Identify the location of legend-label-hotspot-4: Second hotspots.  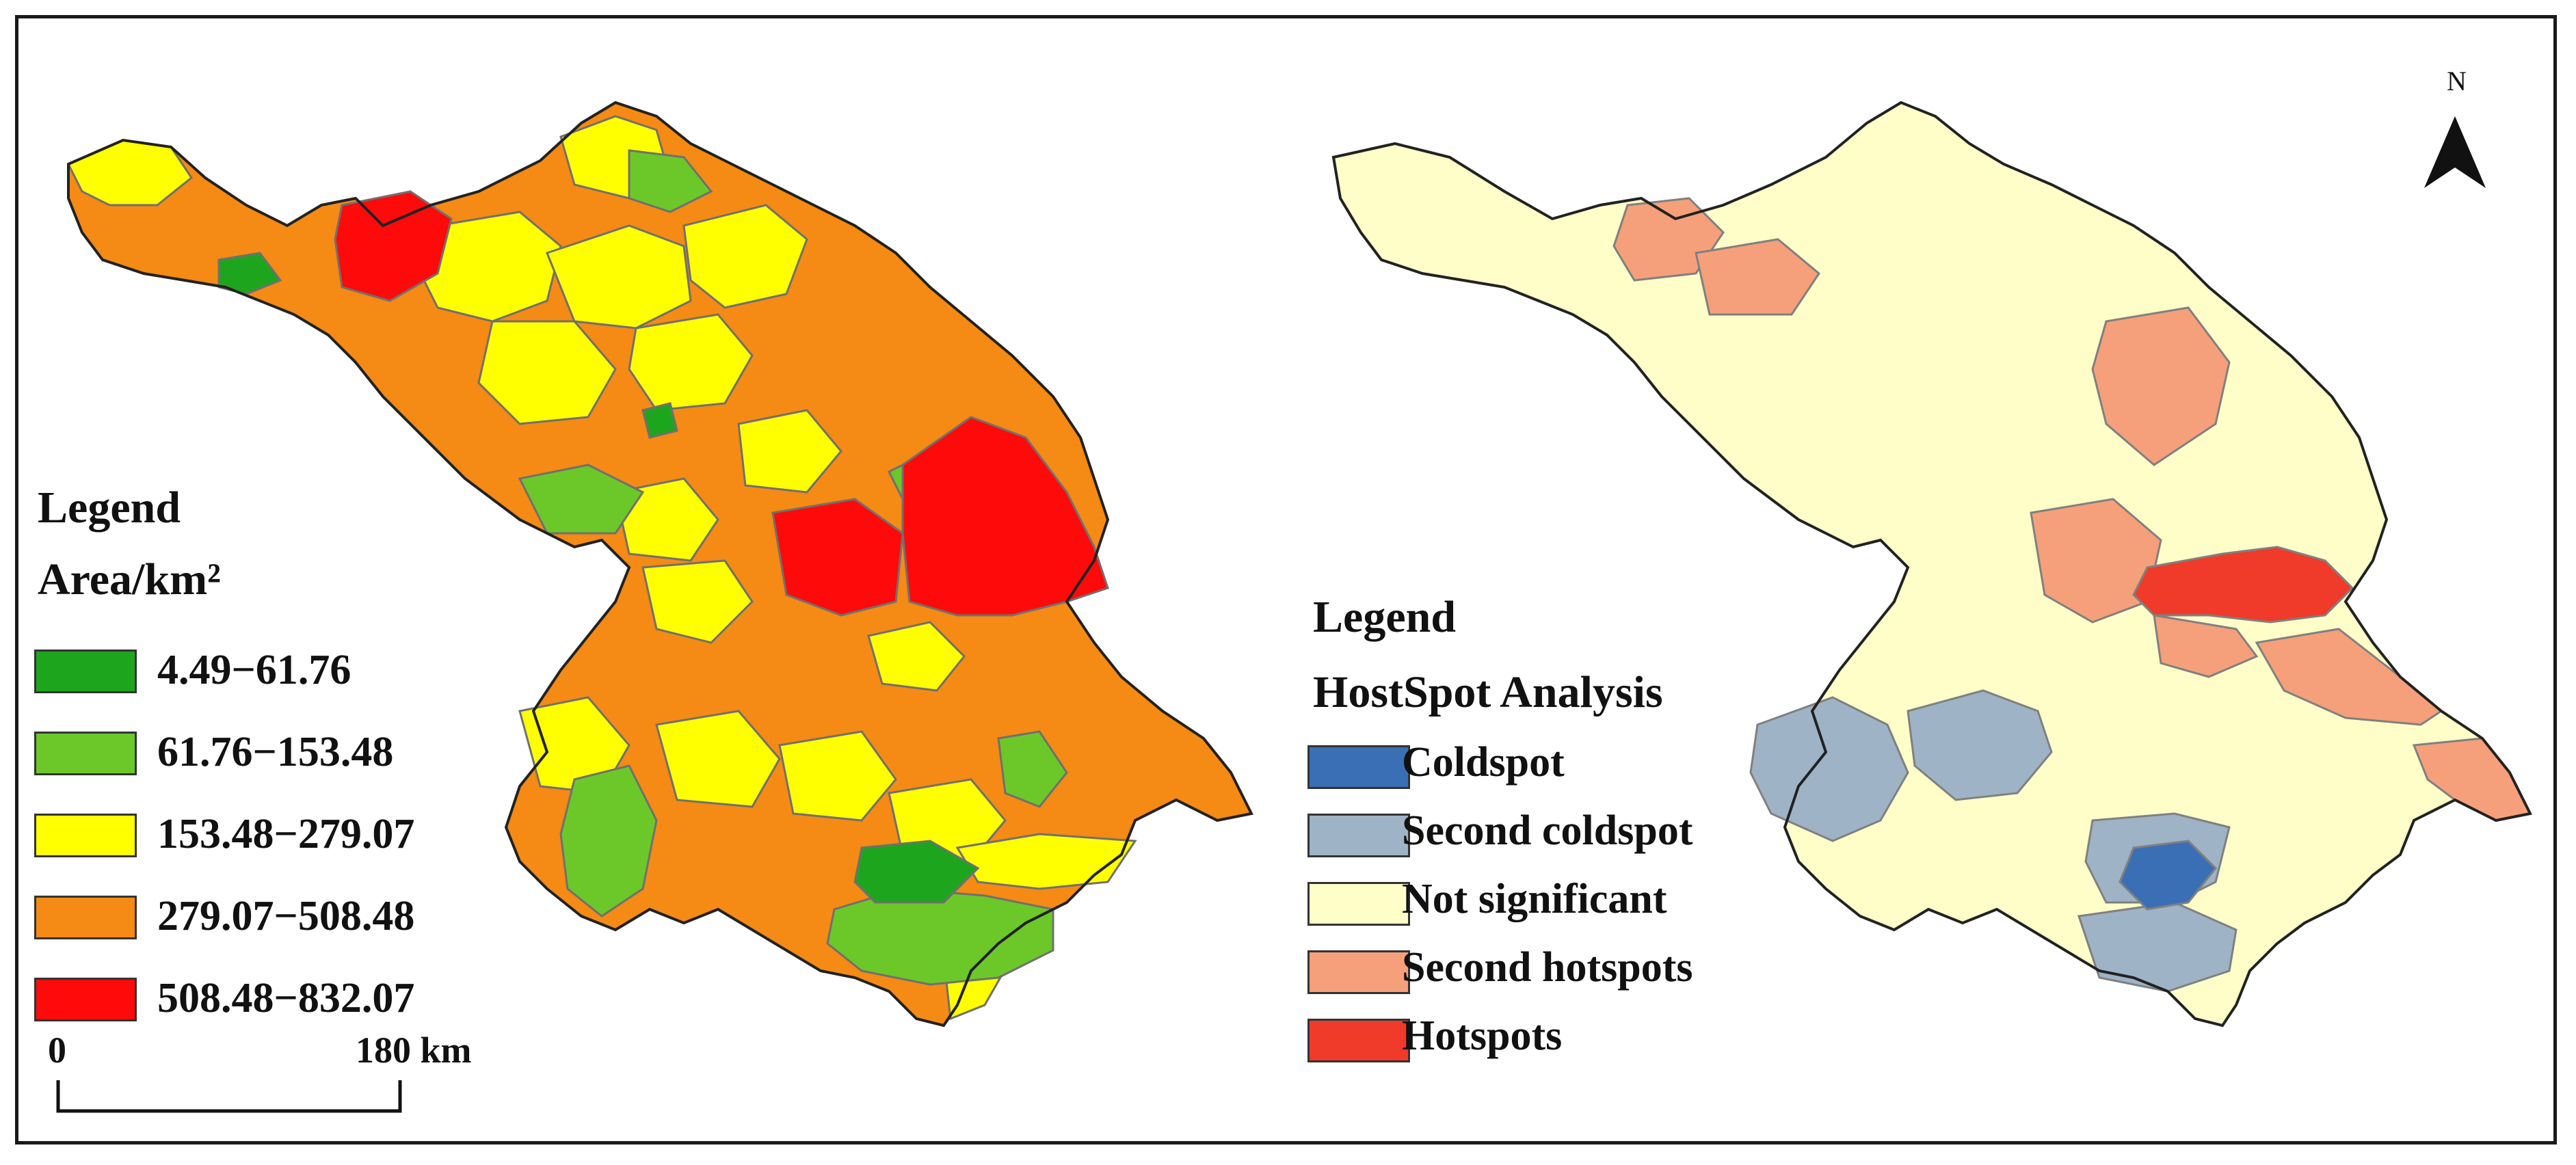
(1547, 967).